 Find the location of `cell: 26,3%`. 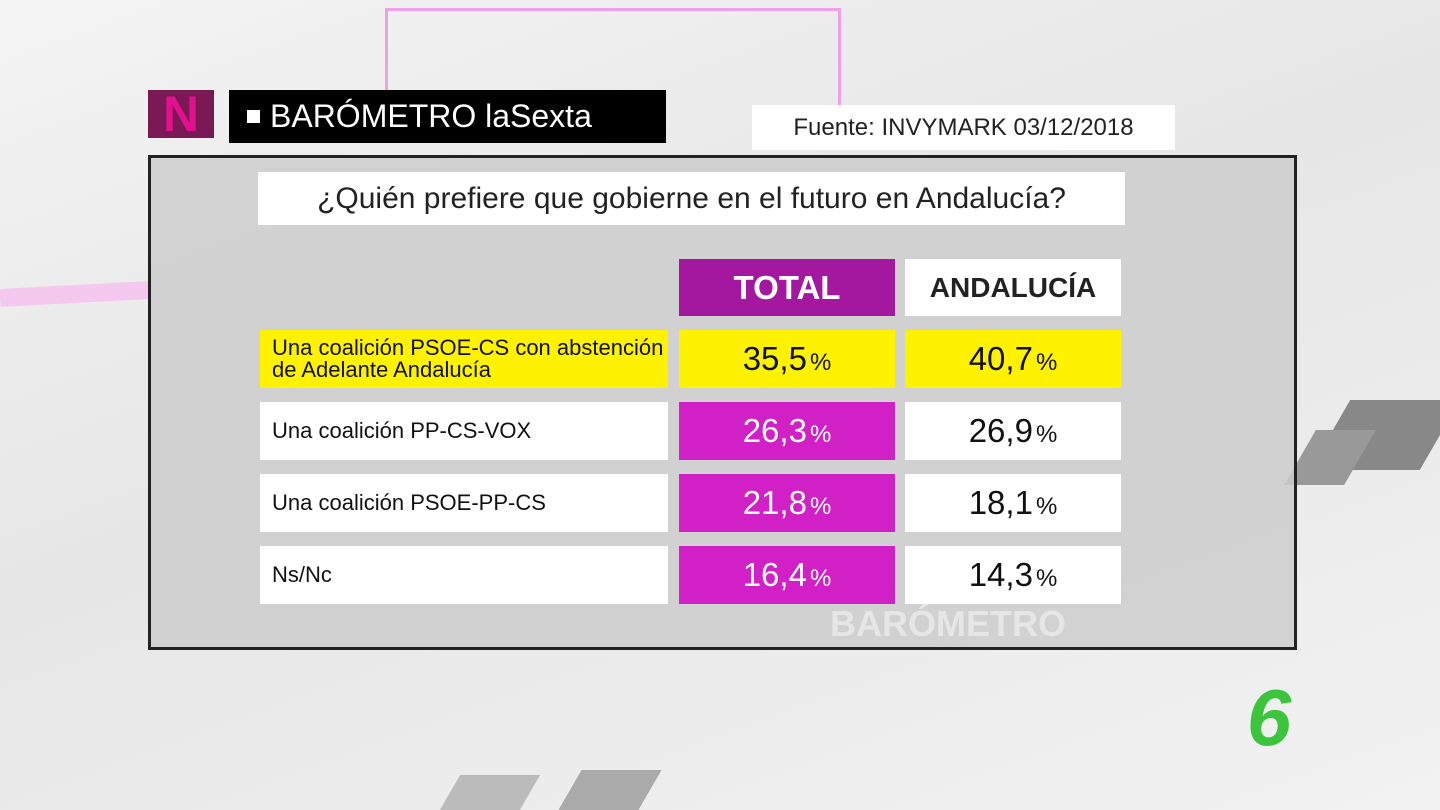

cell: 26,3% is located at coordinates (787, 431).